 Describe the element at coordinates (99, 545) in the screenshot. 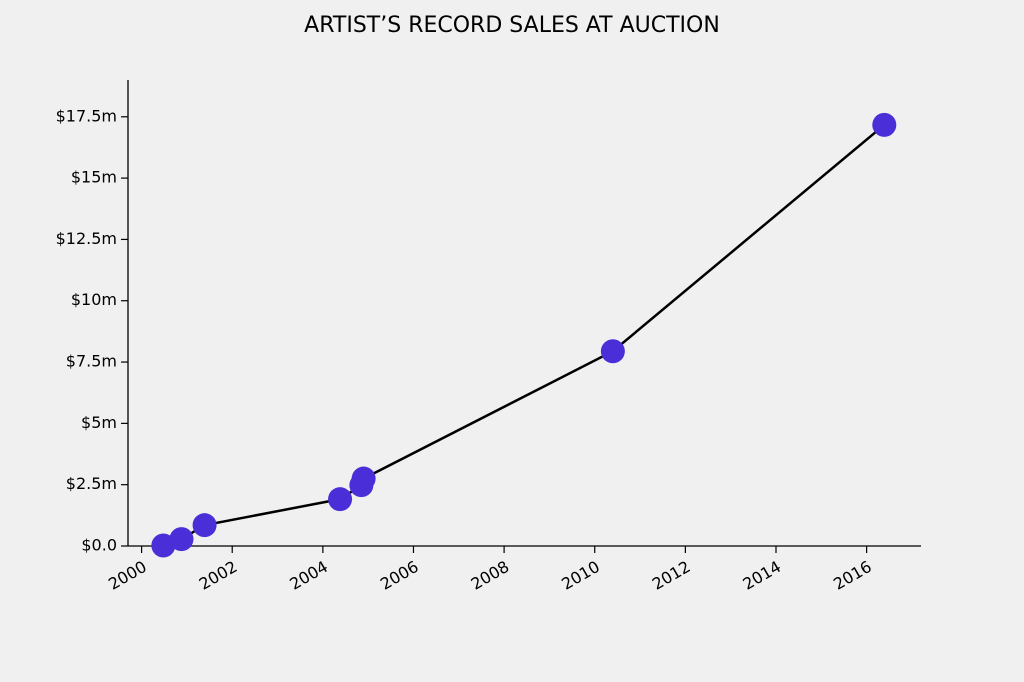

I see `y-tick-label: $0.0` at that location.